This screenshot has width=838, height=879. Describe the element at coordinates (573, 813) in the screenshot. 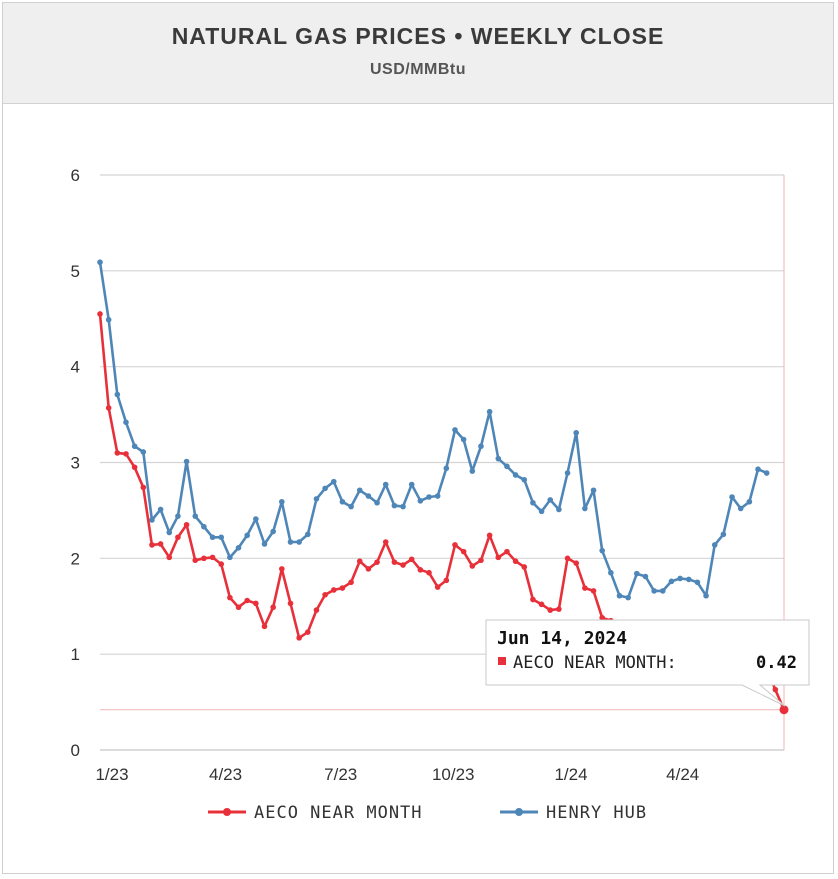

I see `legend-item-henry: HENRY HUB` at that location.